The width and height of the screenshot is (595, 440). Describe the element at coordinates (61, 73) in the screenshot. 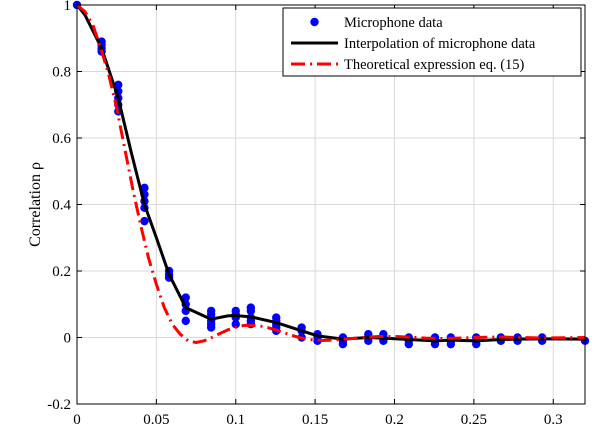

I see `y-tick-label: 0.8` at that location.